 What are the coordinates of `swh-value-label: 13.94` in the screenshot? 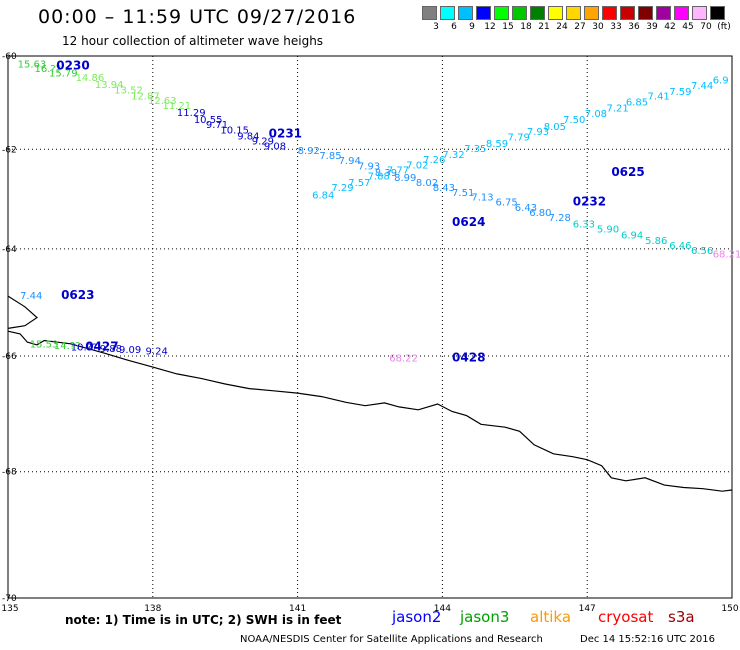 It's located at (109, 85).